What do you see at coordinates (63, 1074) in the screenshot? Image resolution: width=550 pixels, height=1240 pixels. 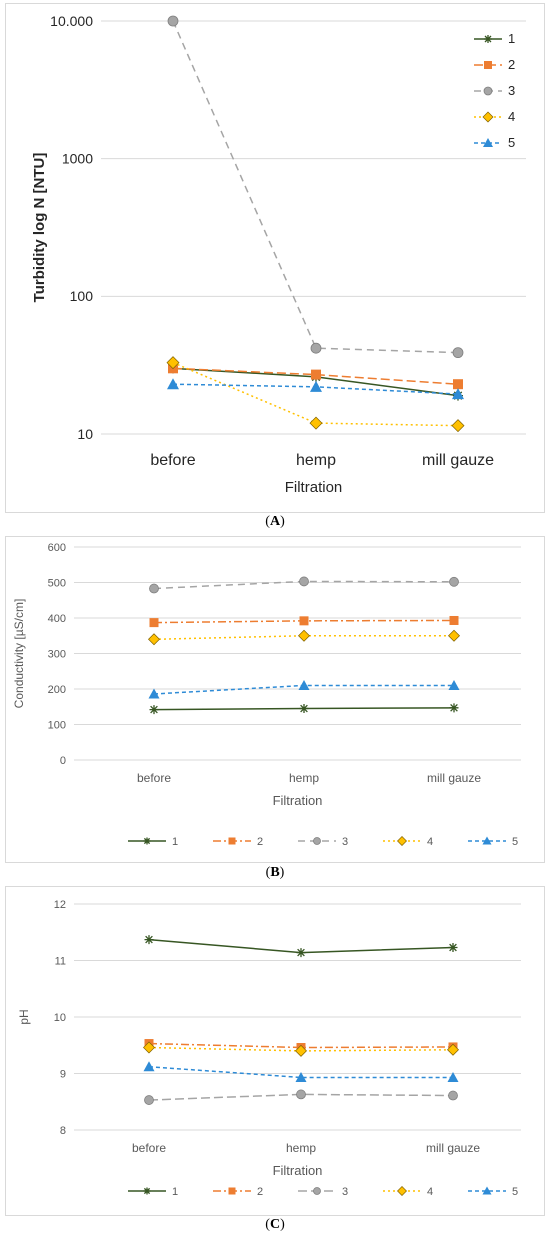 I see `y-tick-label: 9` at bounding box center [63, 1074].